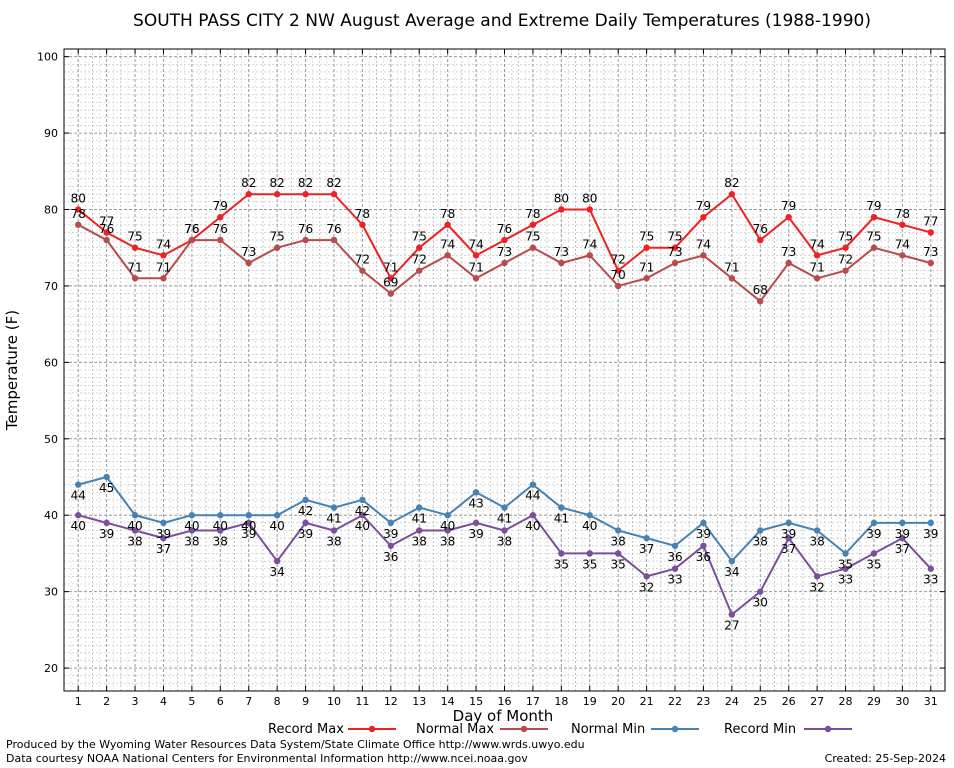 This screenshot has height=768, width=954. What do you see at coordinates (78, 199) in the screenshot?
I see `data-label: 80` at bounding box center [78, 199].